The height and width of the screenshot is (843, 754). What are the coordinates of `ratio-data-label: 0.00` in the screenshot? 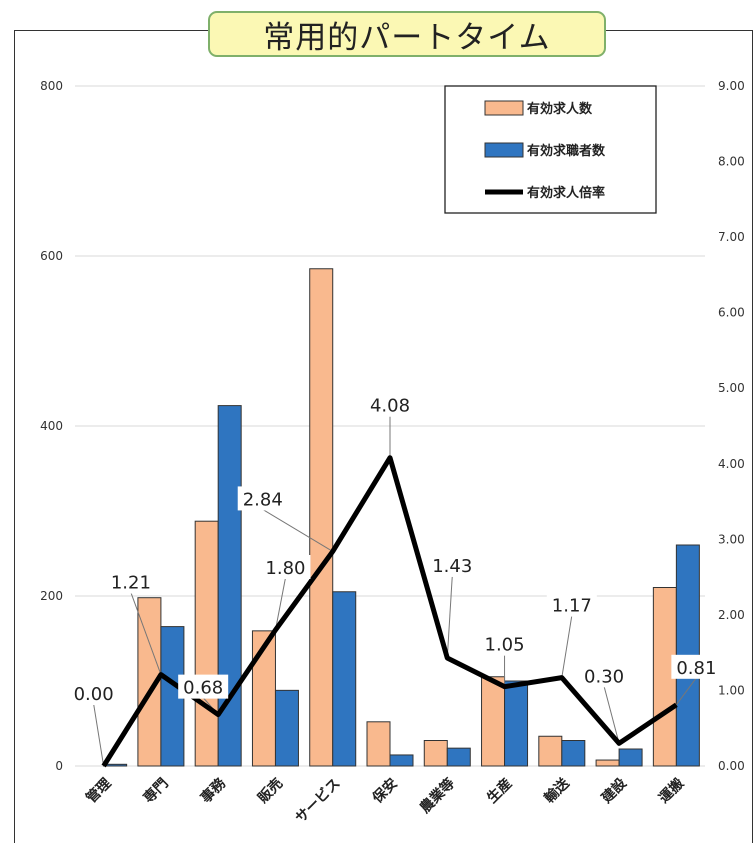 It's located at (94, 694).